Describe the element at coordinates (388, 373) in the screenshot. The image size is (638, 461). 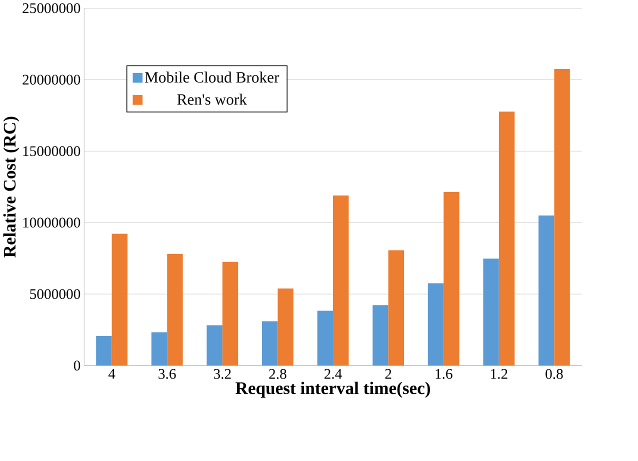
I see `x-tick-label: 2` at that location.